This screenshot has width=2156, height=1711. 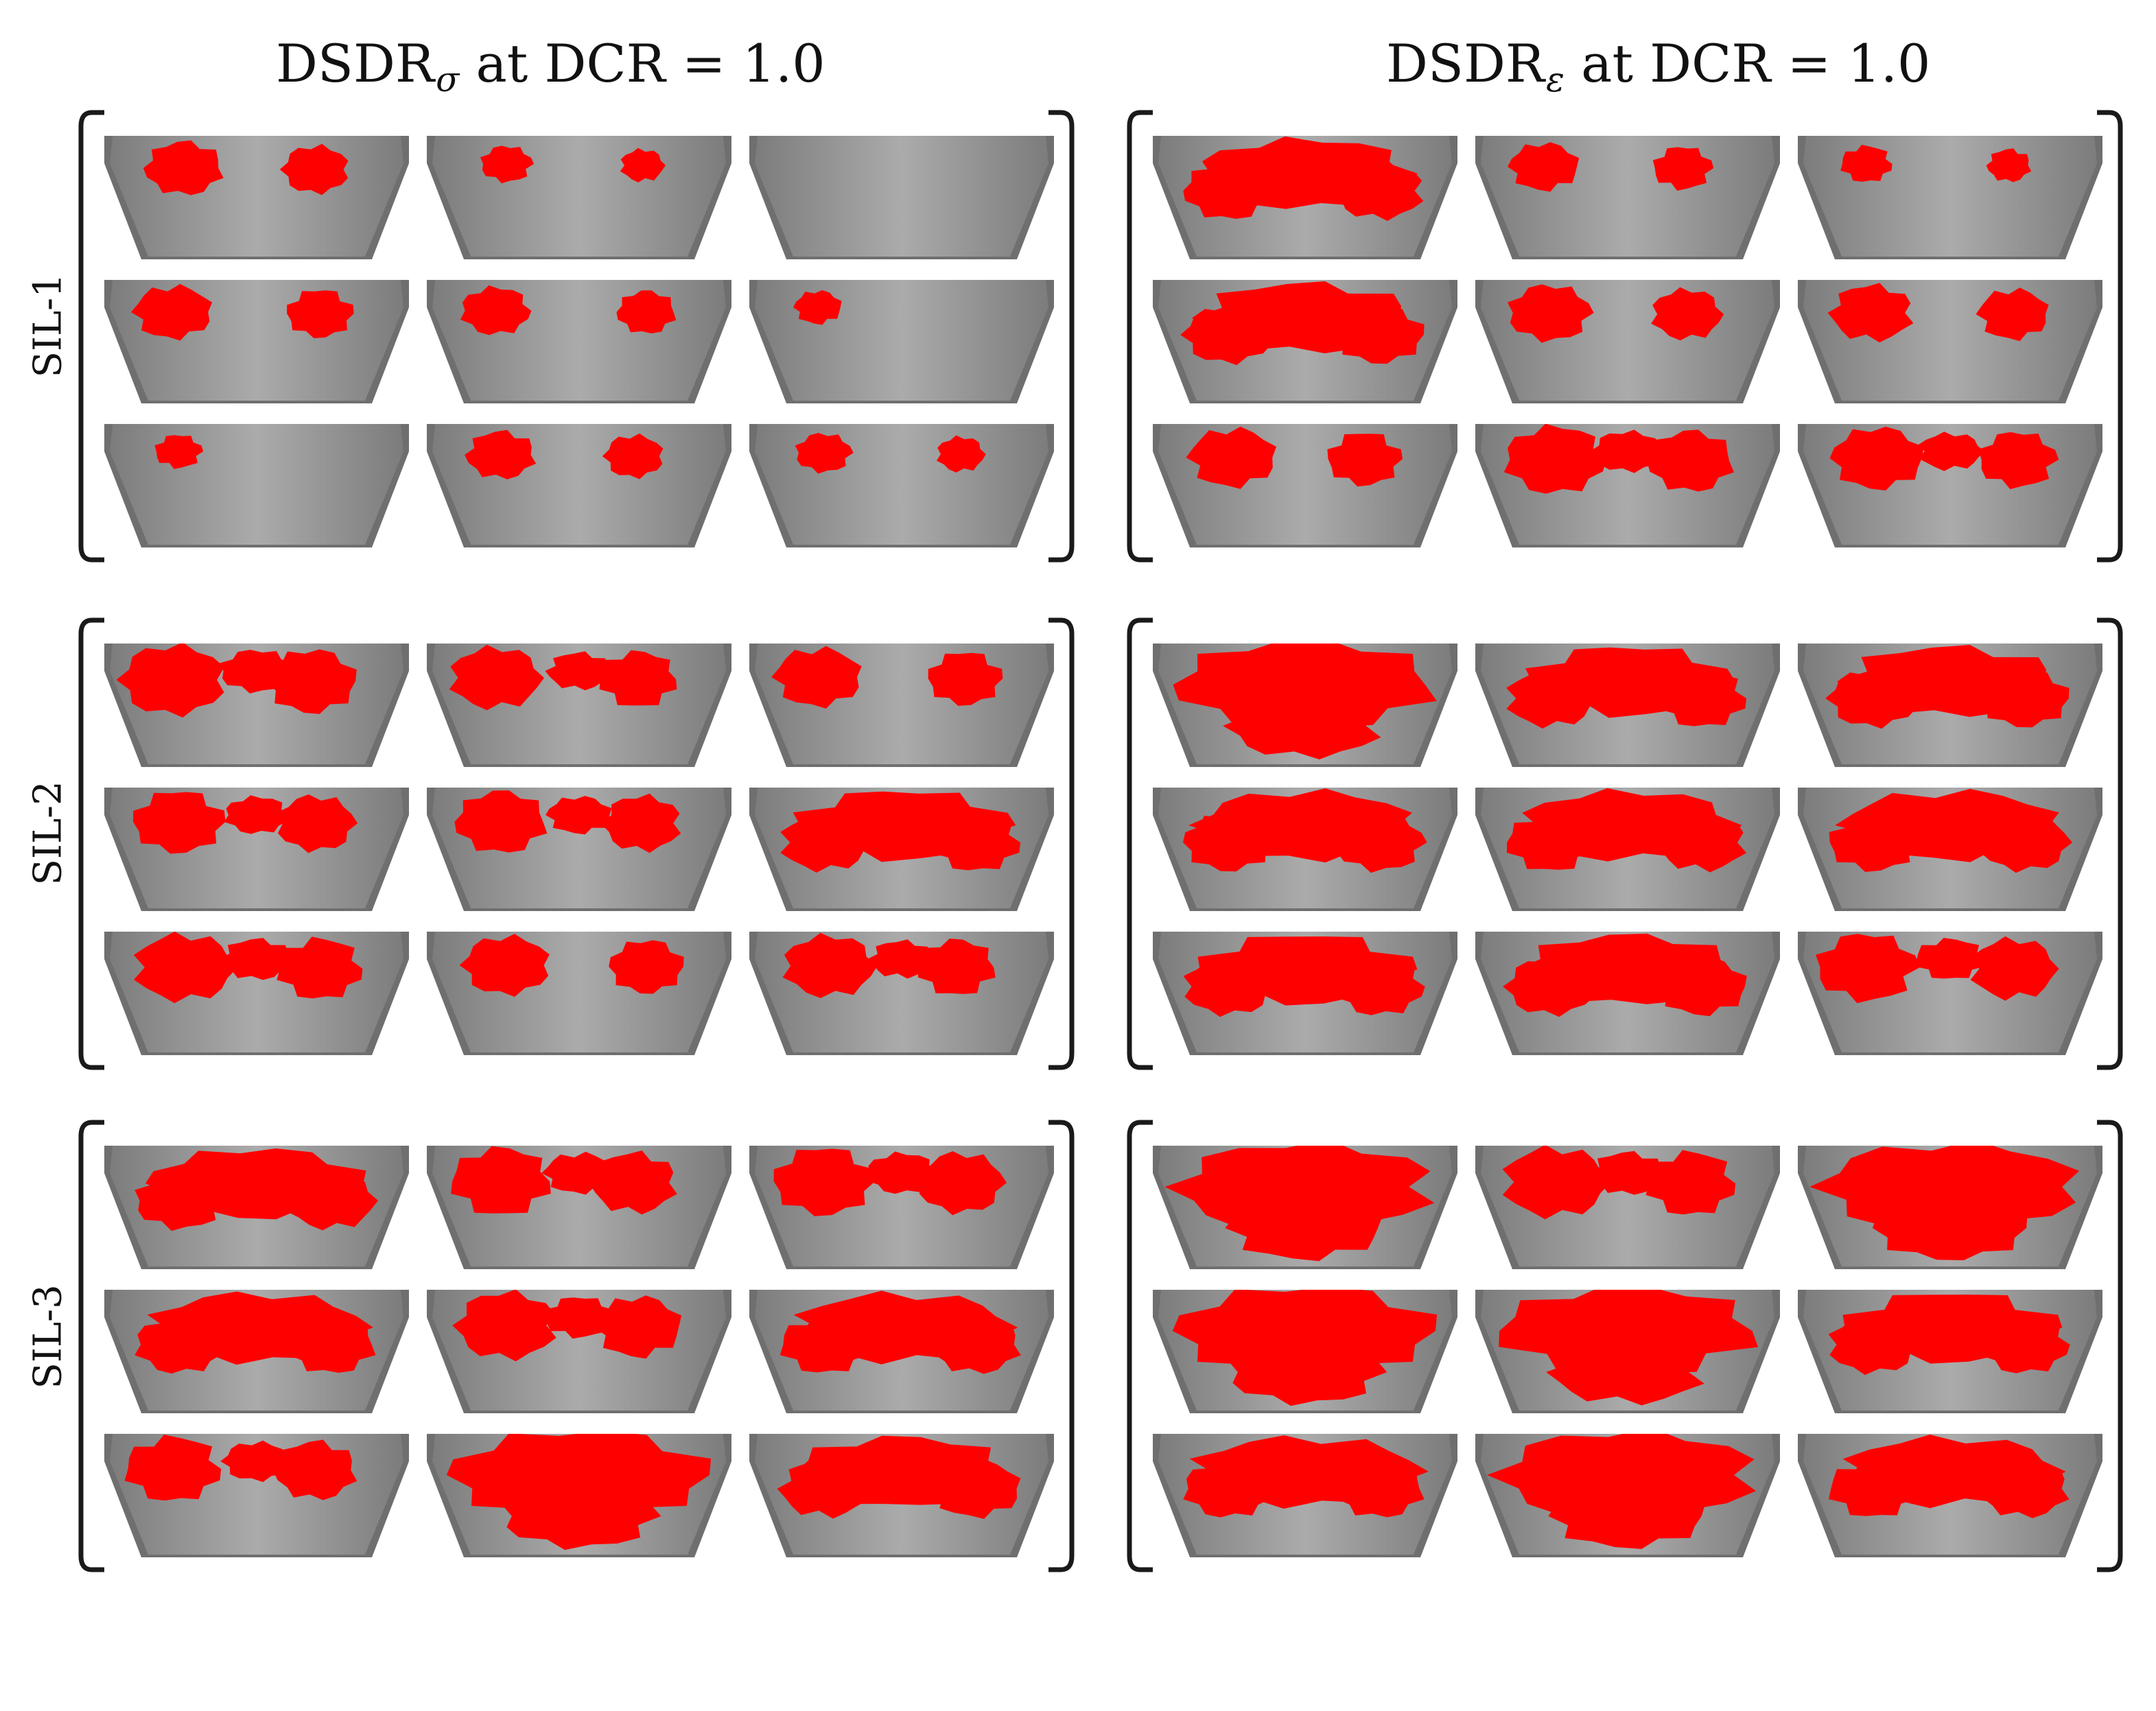 What do you see at coordinates (576, 336) in the screenshot?
I see `panel-group-sigma-sil1` at bounding box center [576, 336].